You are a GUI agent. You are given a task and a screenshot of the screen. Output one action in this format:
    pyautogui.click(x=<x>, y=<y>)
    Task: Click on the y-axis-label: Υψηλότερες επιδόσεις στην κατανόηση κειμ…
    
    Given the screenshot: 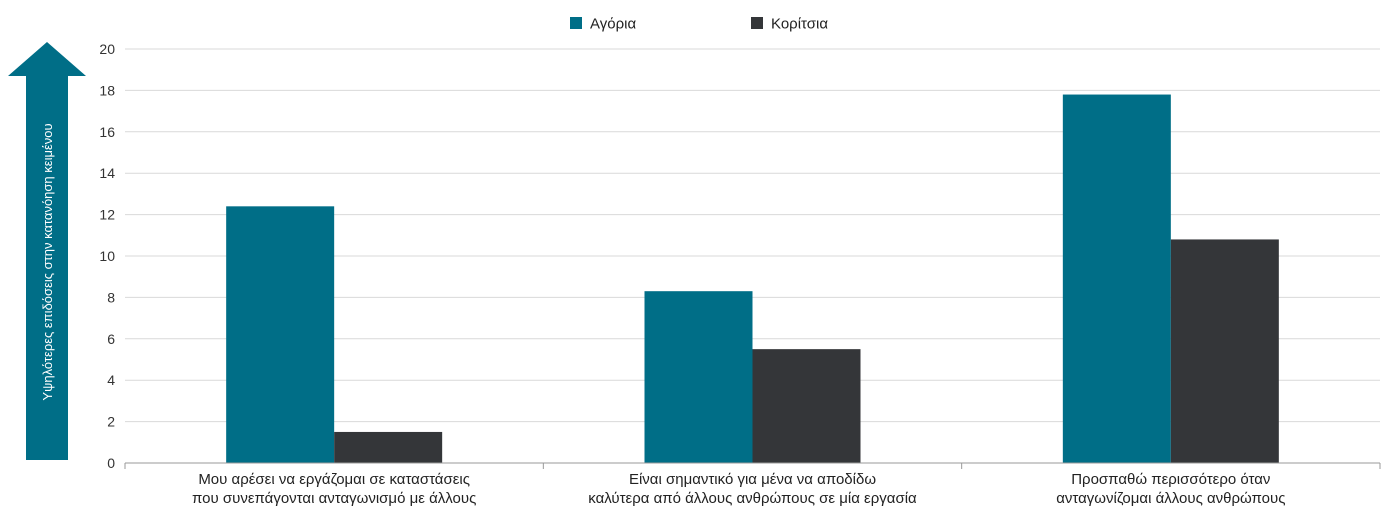 What is the action you would take?
    pyautogui.click(x=47, y=261)
    